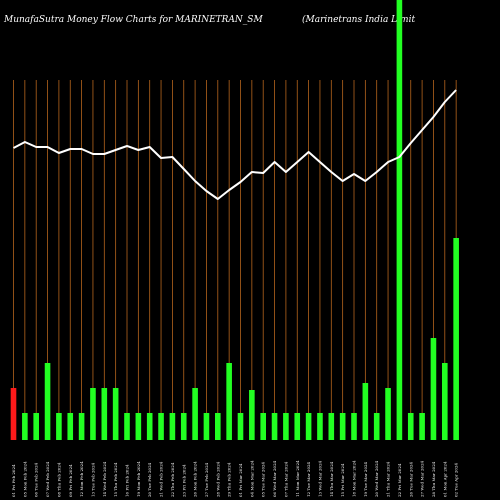 The height and width of the screenshot is (500, 500). What do you see at coordinates (285, 479) in the screenshot?
I see `x-tick-label: 07 Thu Mar 2024` at bounding box center [285, 479].